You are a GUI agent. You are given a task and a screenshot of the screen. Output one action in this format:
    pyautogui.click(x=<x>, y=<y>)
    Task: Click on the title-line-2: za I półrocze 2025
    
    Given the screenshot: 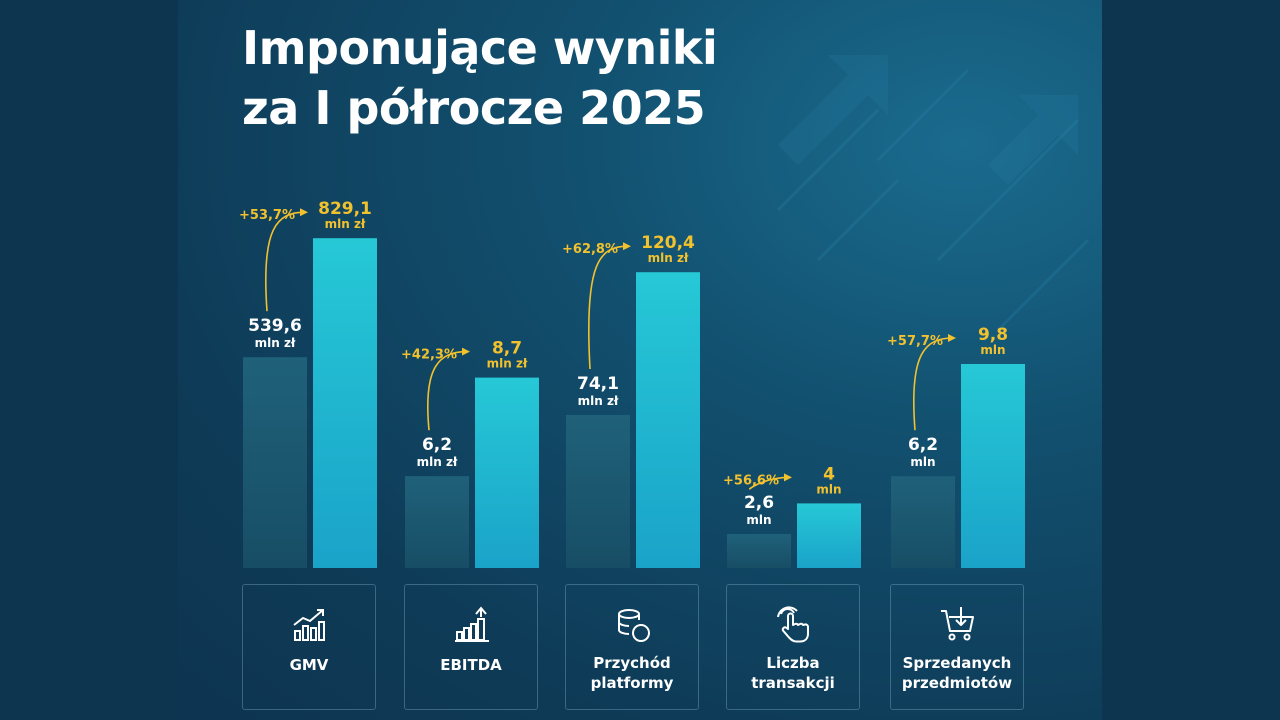 What is the action you would take?
    pyautogui.click(x=474, y=108)
    